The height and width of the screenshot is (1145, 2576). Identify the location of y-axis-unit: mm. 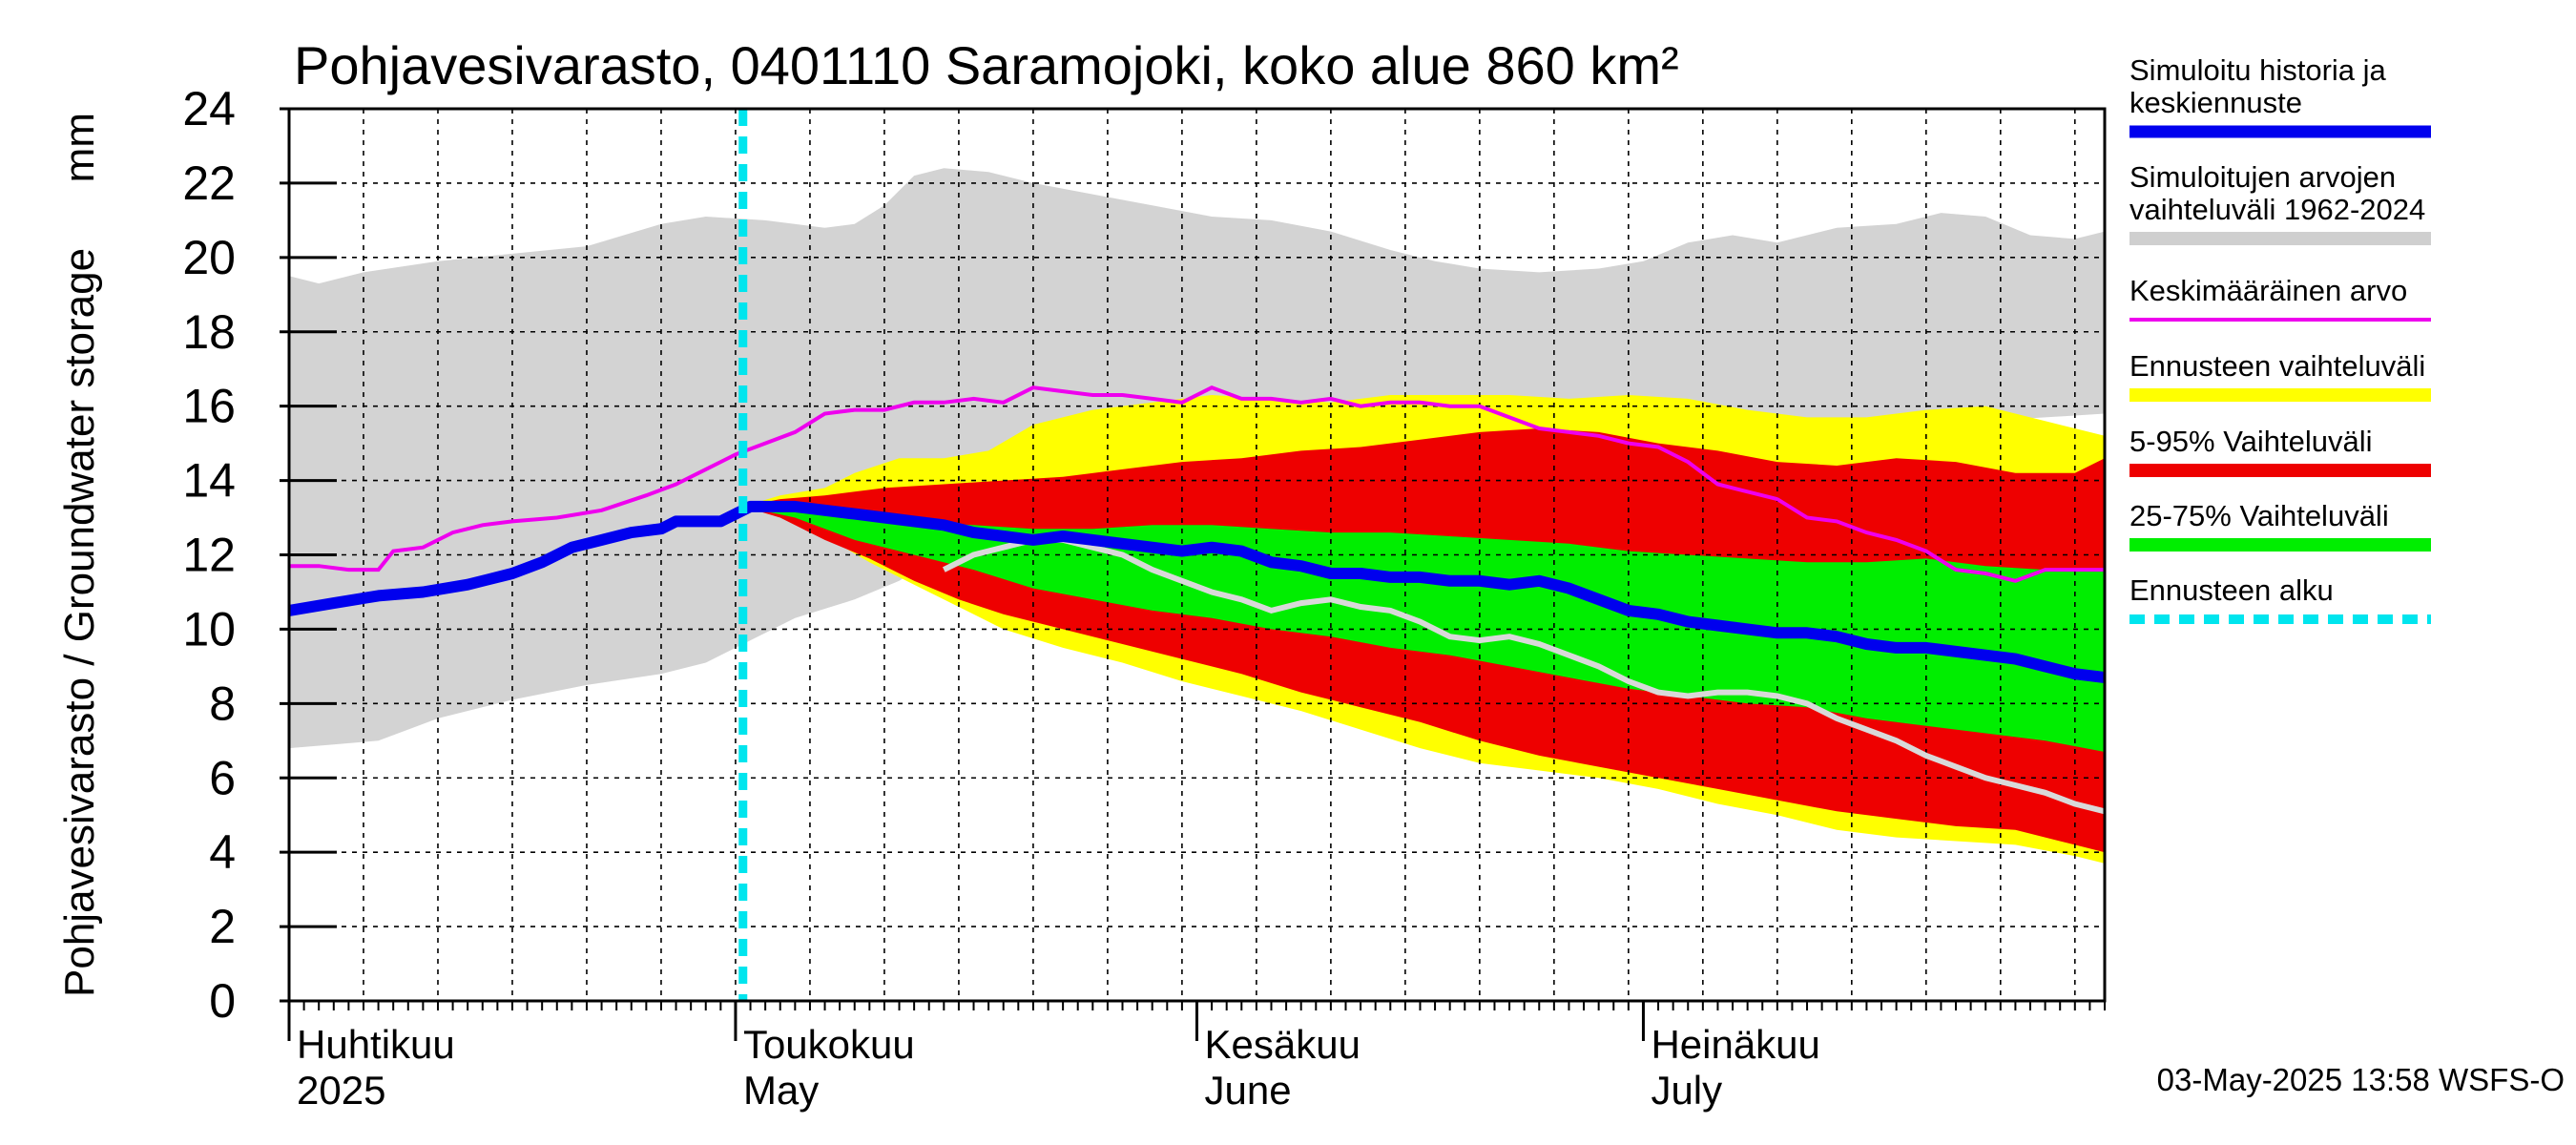
(79, 147).